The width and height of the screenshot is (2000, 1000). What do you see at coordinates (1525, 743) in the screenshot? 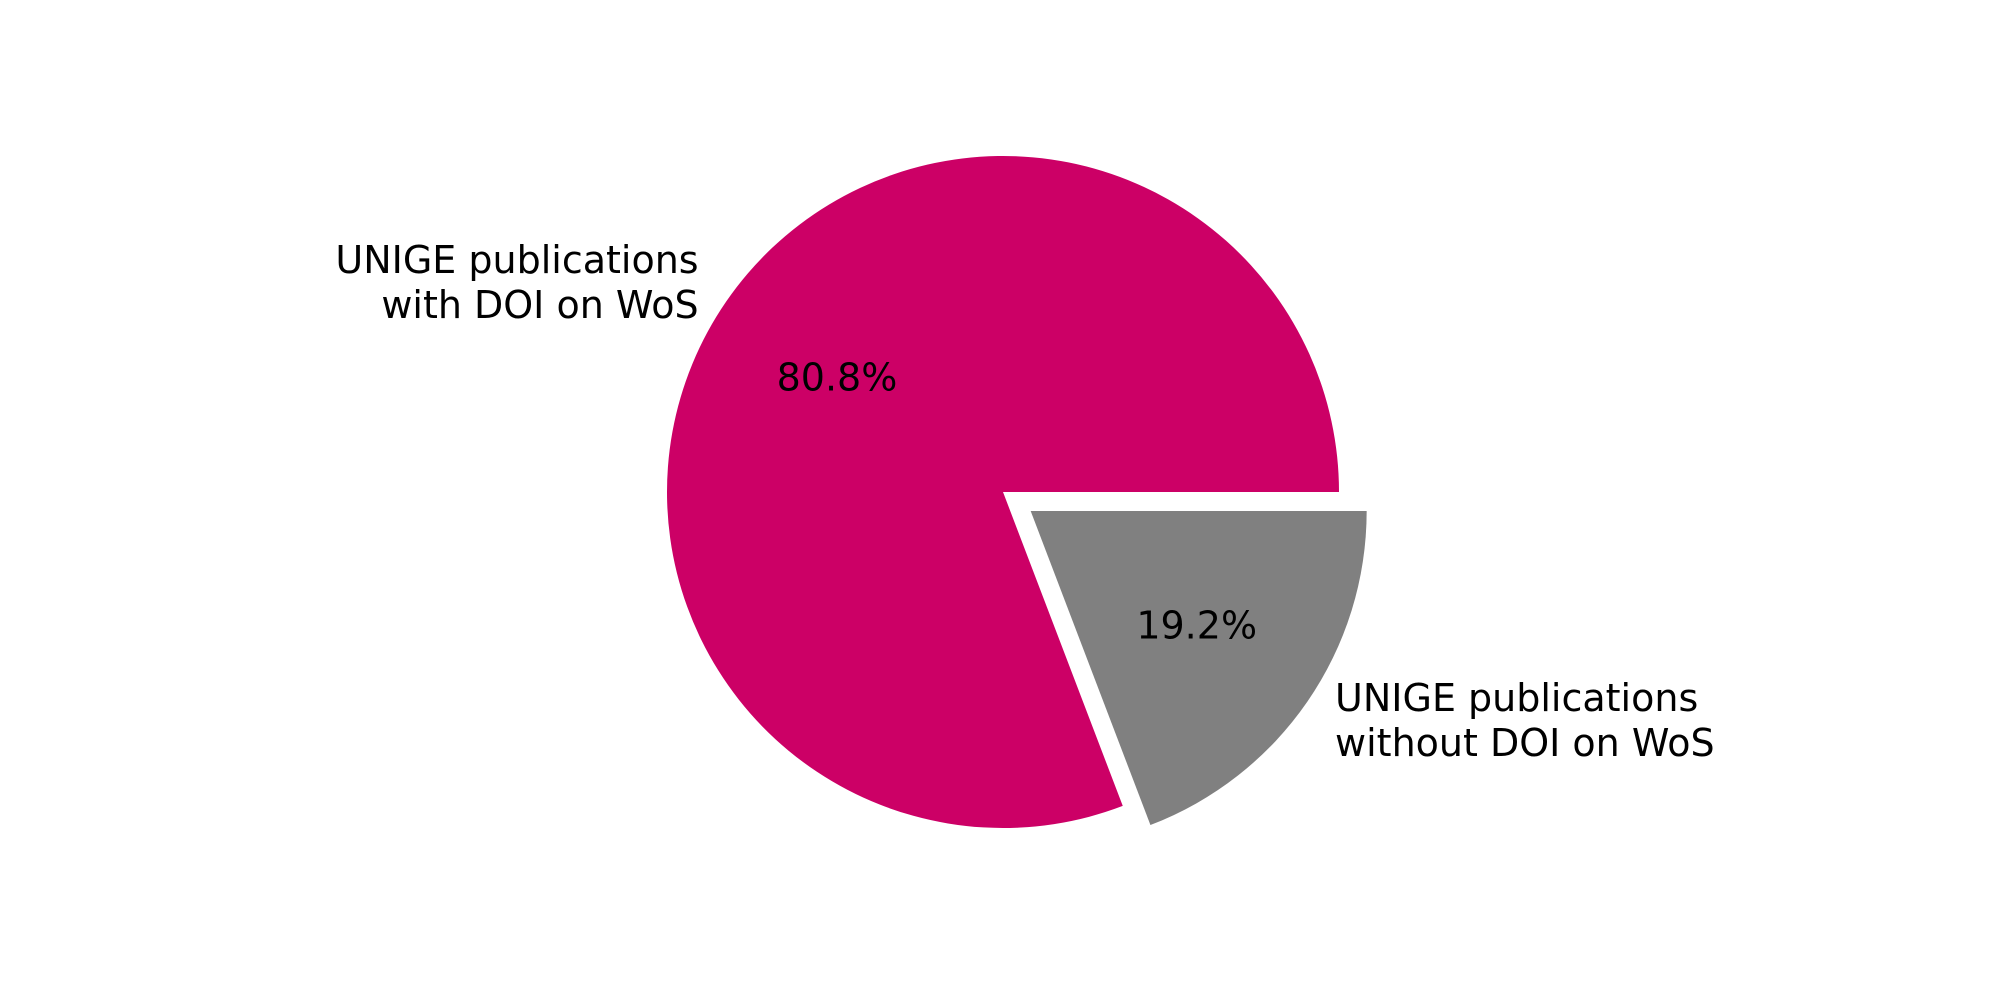
I see `slice-category-label-line: without DOI on WoS` at bounding box center [1525, 743].